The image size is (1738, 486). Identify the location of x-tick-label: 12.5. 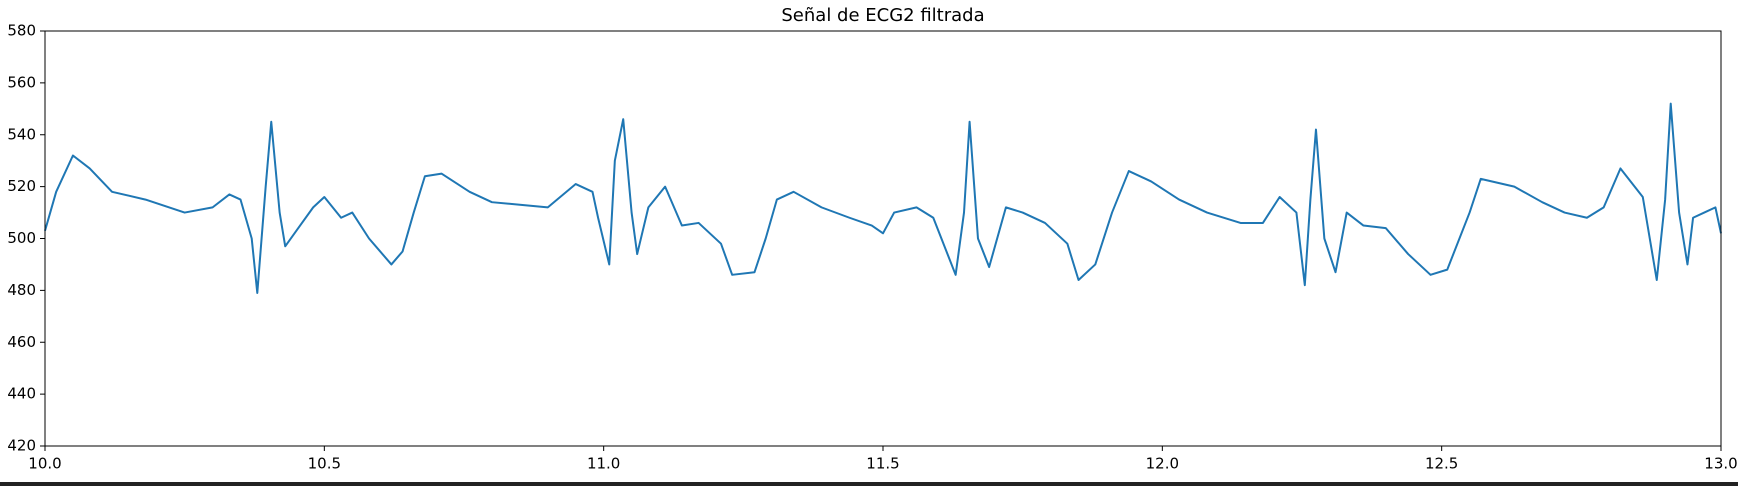
(1441, 464).